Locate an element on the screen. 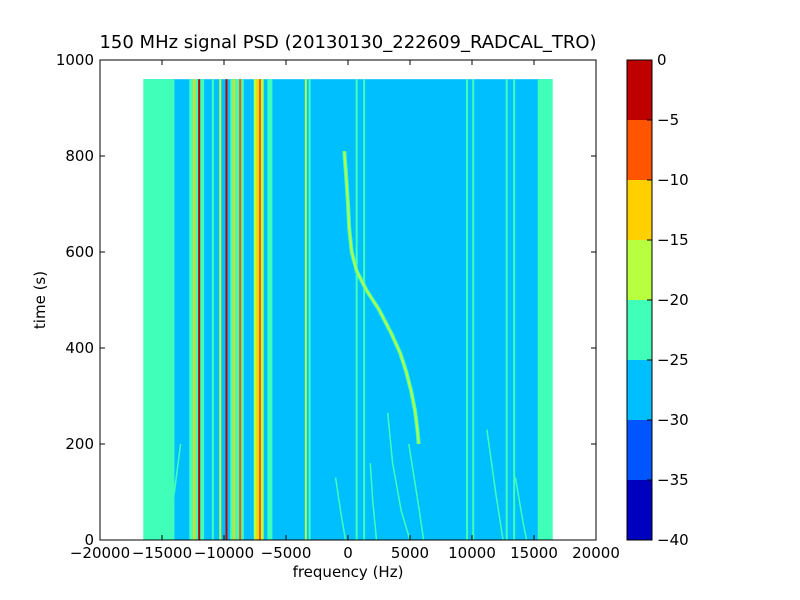  colorbar: 0 −5 −10 −15 −20 −25 −30 −35 −40 is located at coordinates (657, 300).